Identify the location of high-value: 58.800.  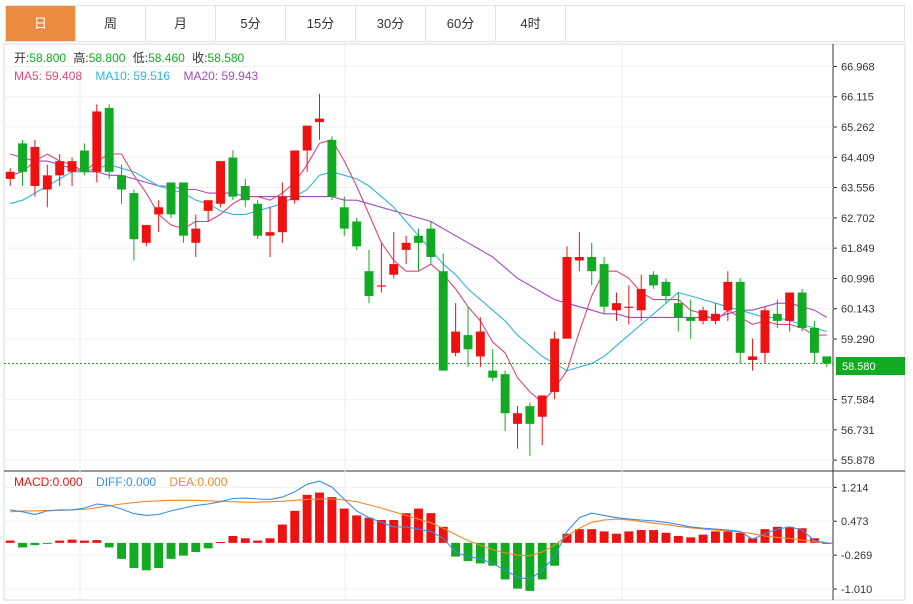
(107, 58).